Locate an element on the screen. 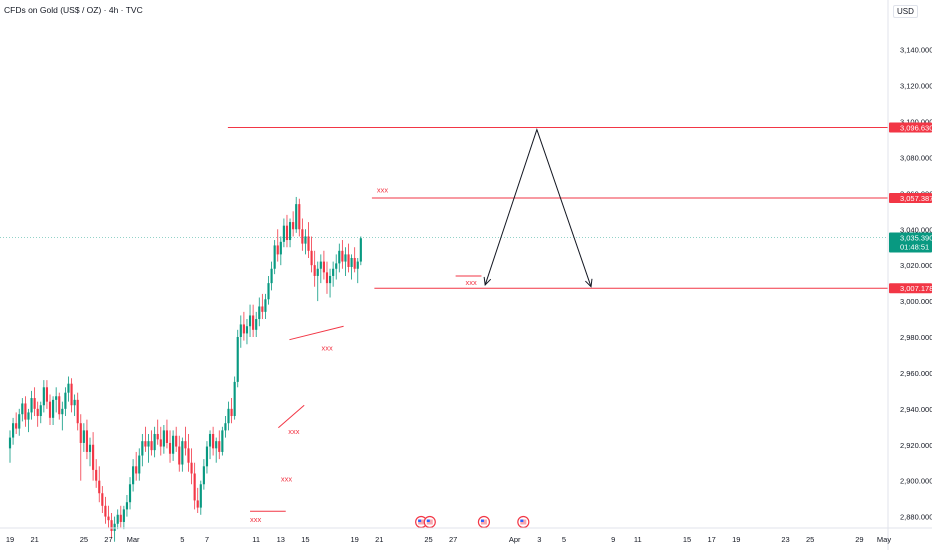  x-tick-label: 19 is located at coordinates (10, 539).